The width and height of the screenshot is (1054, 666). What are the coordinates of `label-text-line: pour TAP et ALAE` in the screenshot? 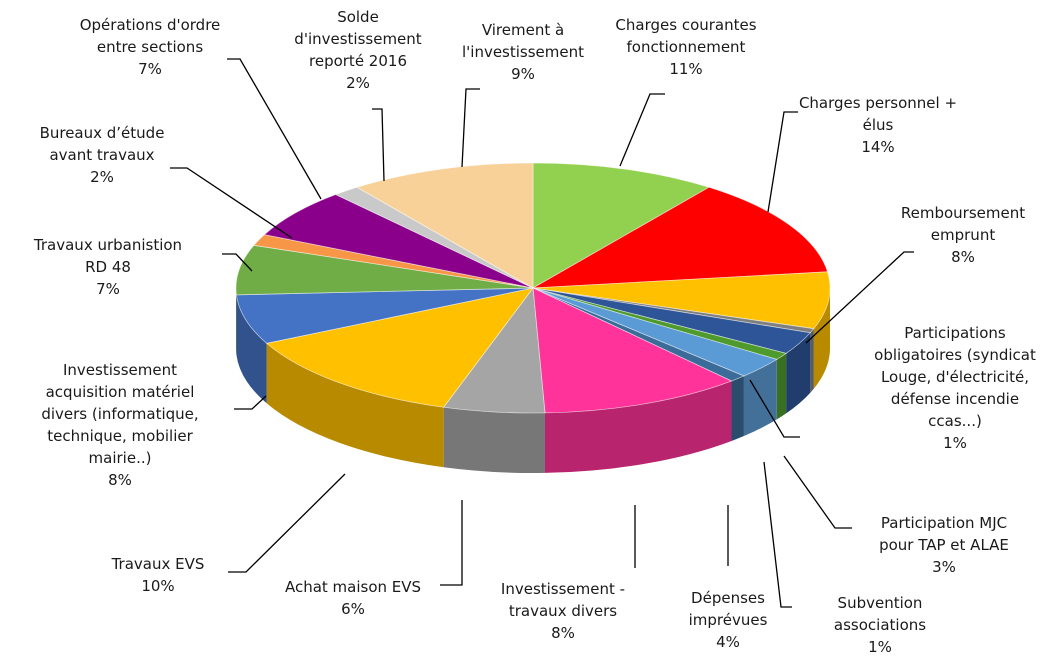 It's located at (944, 545).